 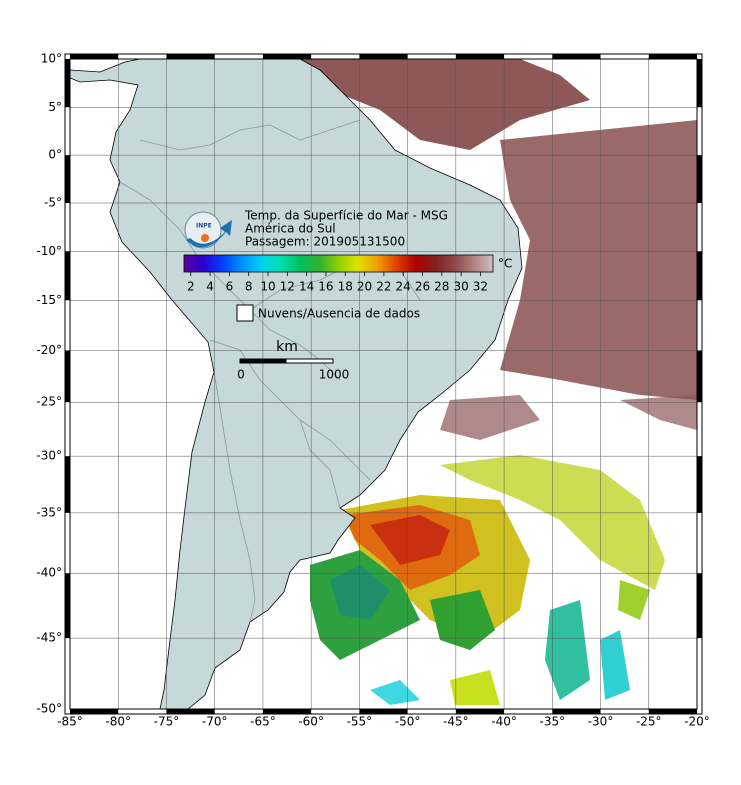 What do you see at coordinates (649, 722) in the screenshot?
I see `x-tick-label: -25°` at bounding box center [649, 722].